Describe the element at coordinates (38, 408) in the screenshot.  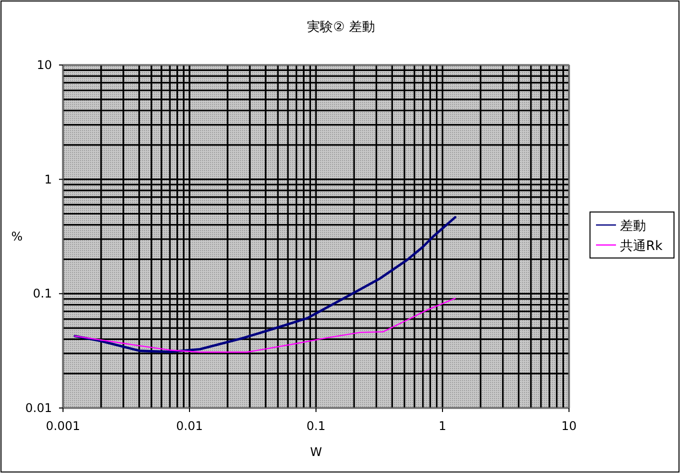
I see `y-tick-label: 0.01` at that location.